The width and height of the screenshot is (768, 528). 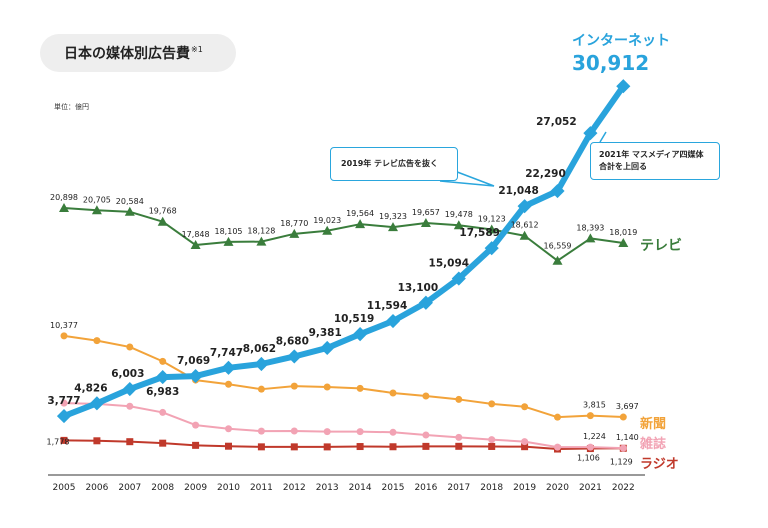 I want to click on tv-data-label: 17,848, so click(x=196, y=234).